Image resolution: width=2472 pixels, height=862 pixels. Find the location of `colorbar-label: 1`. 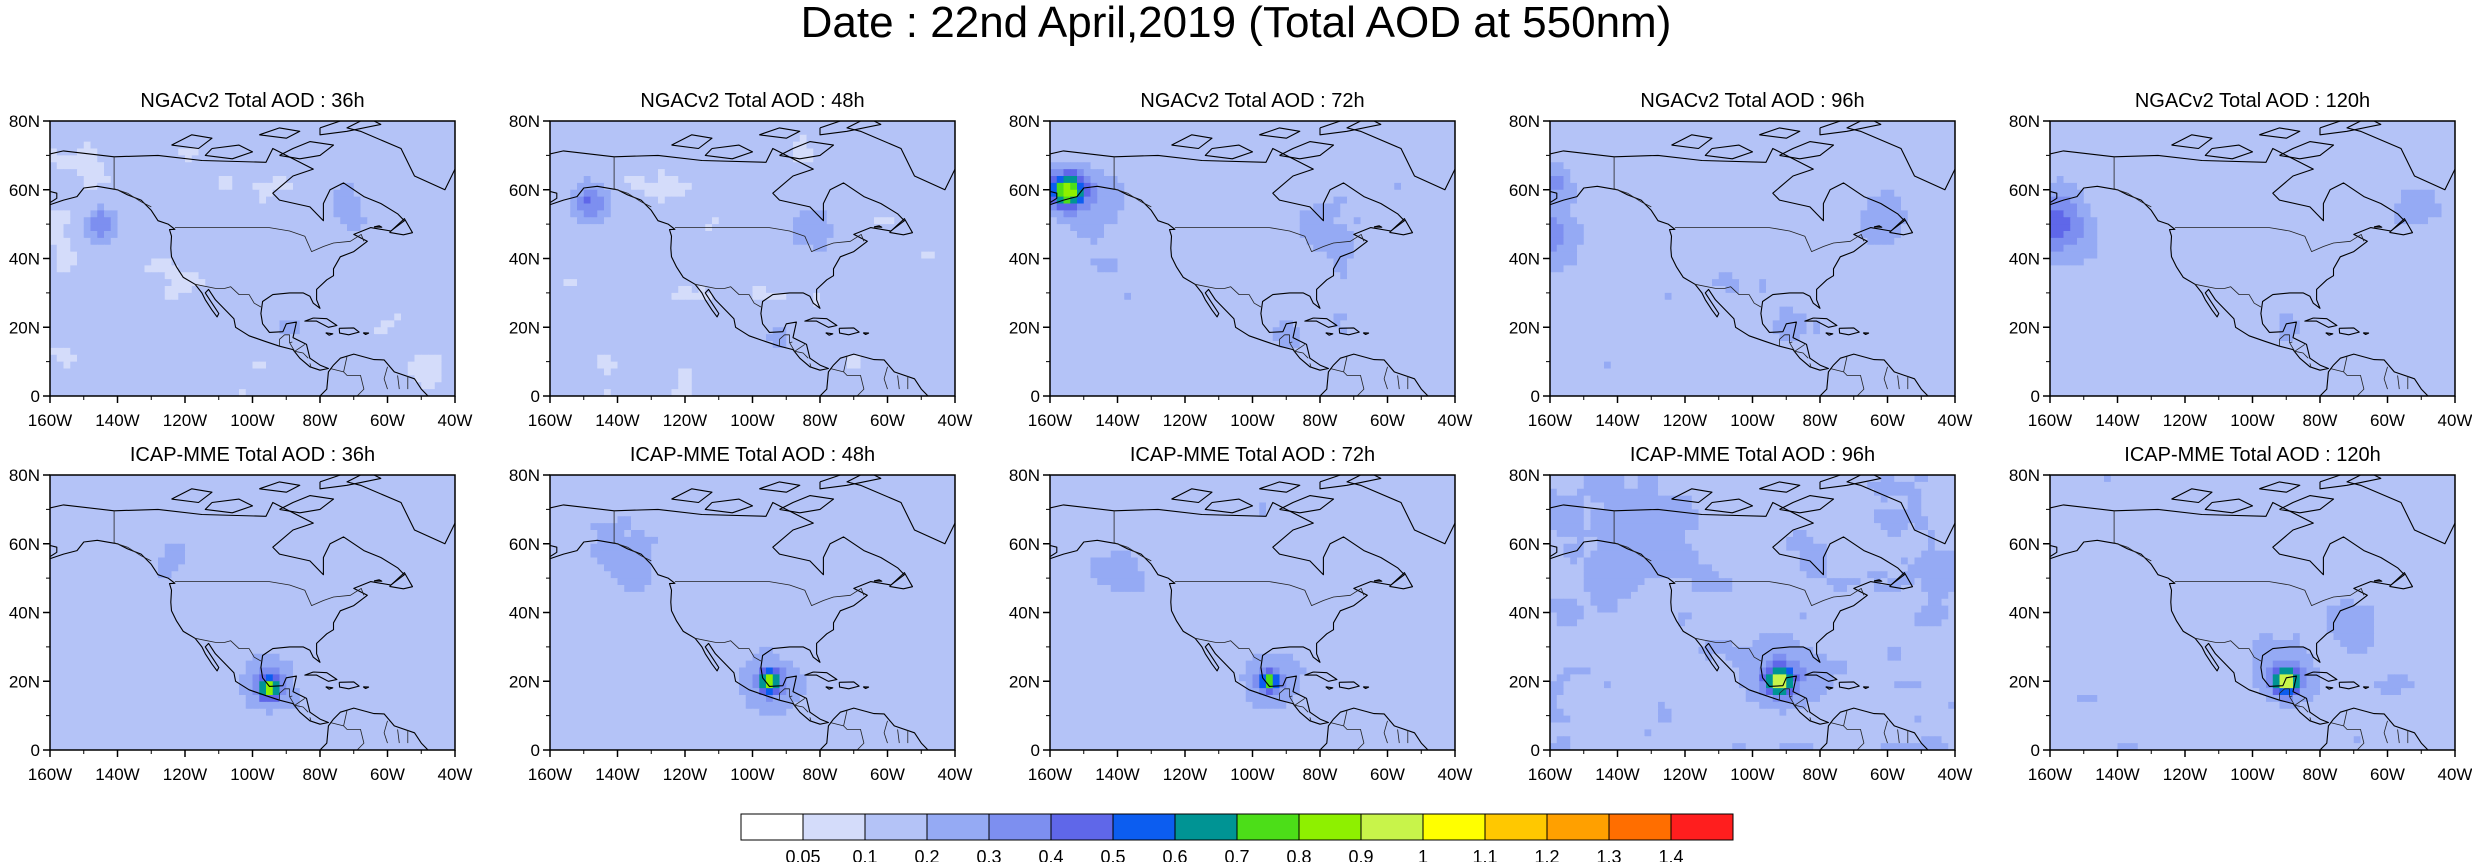

colorbar-label: 1 is located at coordinates (1423, 854).